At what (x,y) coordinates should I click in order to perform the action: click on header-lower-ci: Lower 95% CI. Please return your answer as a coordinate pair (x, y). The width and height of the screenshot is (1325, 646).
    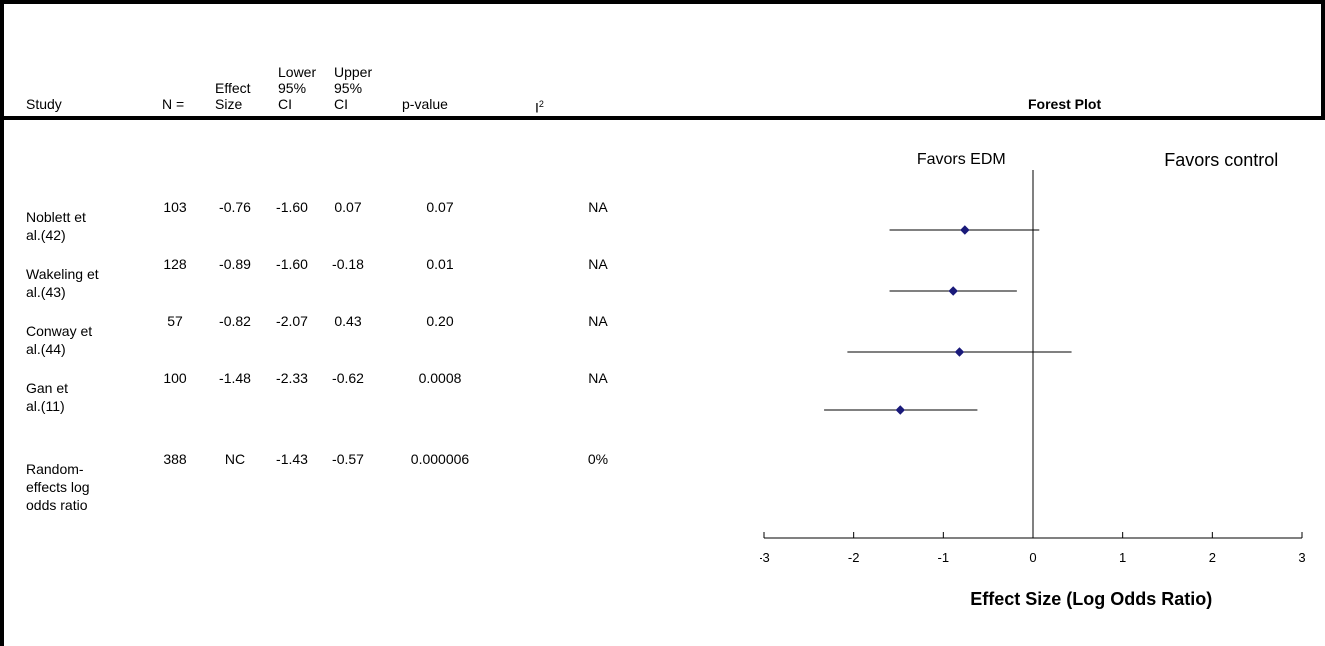
    Looking at the image, I should click on (297, 88).